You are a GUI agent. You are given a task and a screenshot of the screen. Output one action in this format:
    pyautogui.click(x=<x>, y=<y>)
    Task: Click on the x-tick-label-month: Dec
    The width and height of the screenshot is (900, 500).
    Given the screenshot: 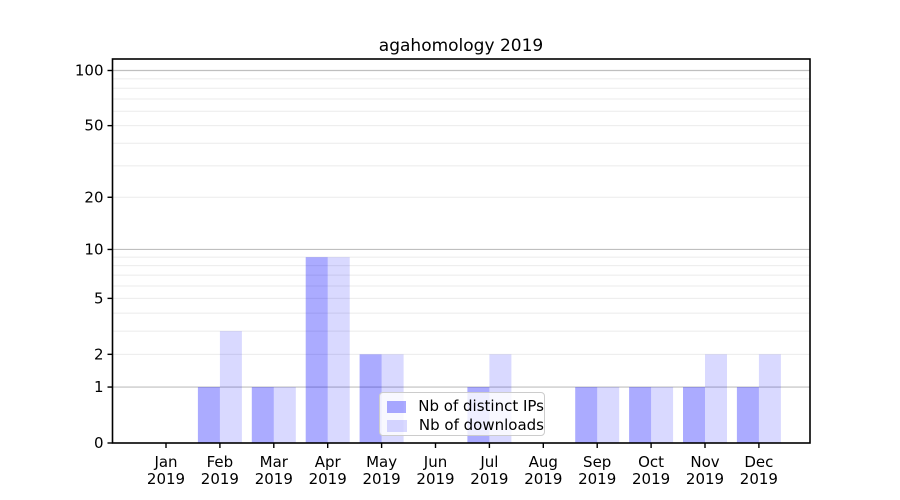 What is the action you would take?
    pyautogui.click(x=758, y=462)
    